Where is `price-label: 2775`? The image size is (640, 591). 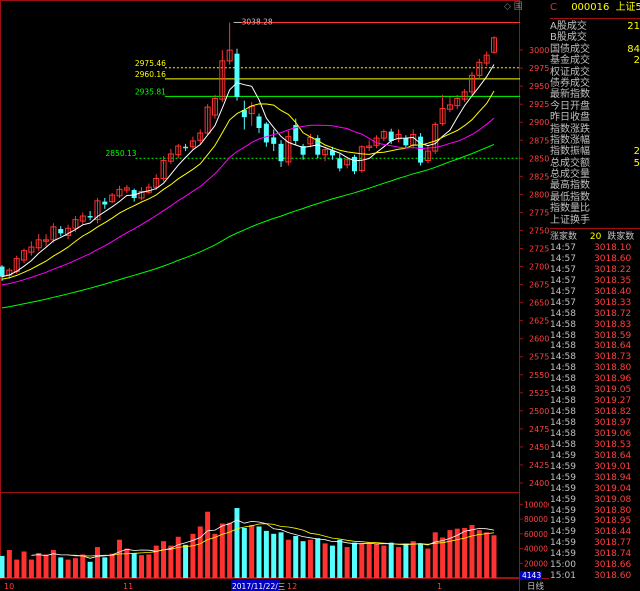
price-label: 2775 is located at coordinates (539, 212).